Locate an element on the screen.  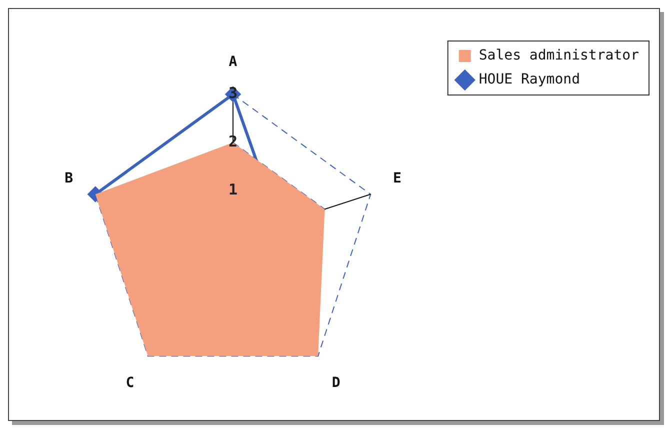
spoke-label: C is located at coordinates (130, 383).